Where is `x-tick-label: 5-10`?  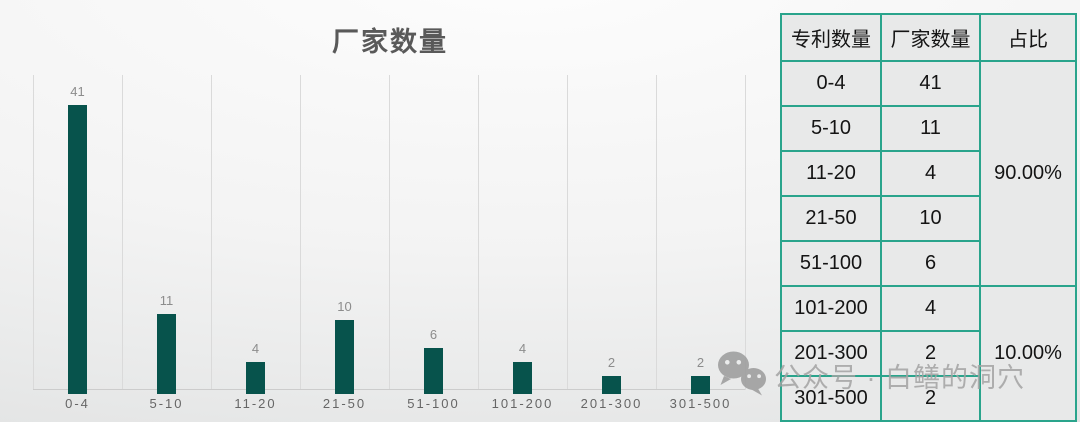
x-tick-label: 5-10 is located at coordinates (166, 403).